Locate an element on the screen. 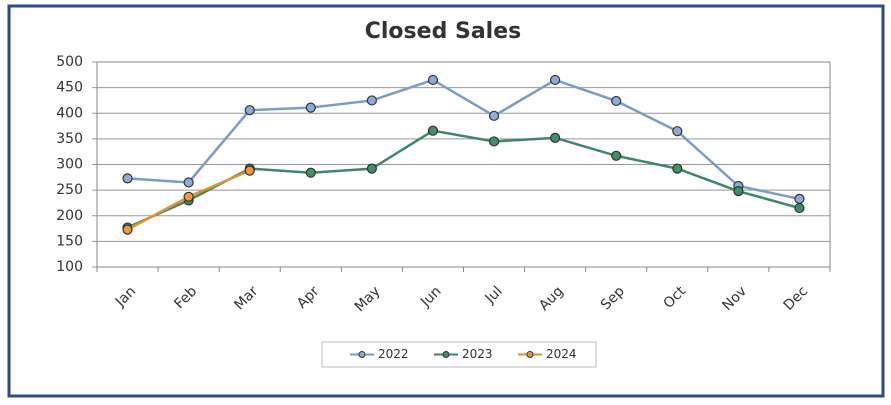  y-tick-label: 300 is located at coordinates (69, 165).